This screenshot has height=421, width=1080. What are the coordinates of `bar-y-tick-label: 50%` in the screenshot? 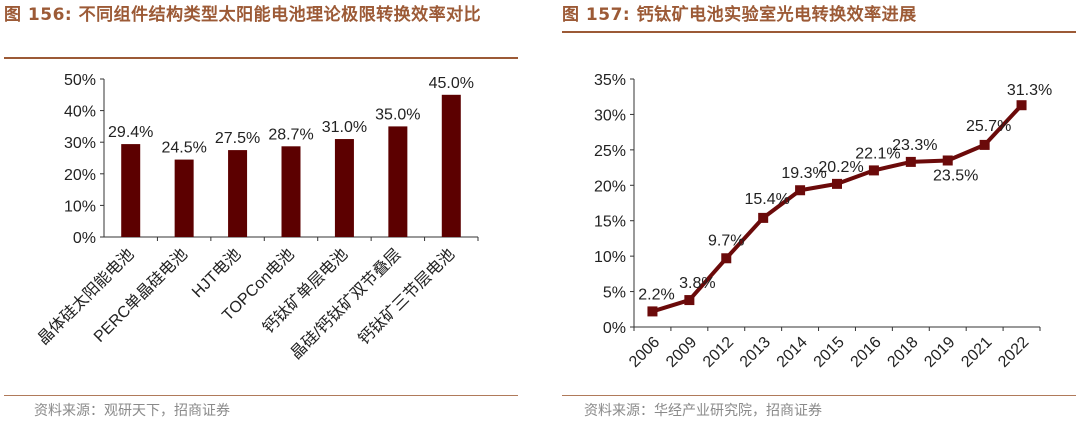 It's located at (80, 80).